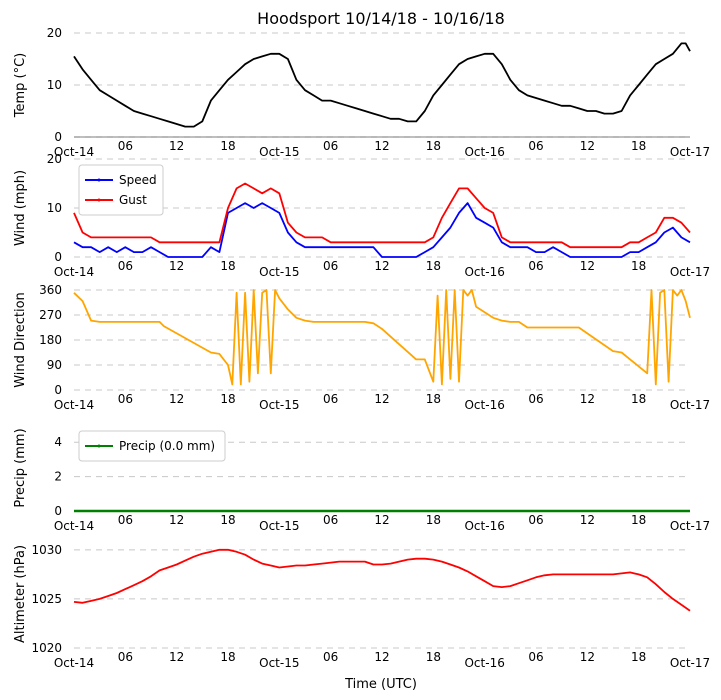 The height and width of the screenshot is (700, 721). Describe the element at coordinates (380, 684) in the screenshot. I see `x-axis-label: Time (UTC)` at that location.